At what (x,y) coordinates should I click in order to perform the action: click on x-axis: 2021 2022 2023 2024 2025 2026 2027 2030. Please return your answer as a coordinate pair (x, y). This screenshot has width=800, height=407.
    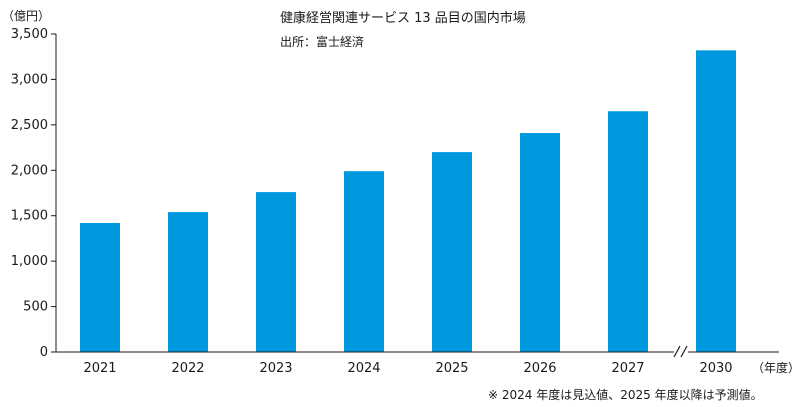
    Looking at the image, I should click on (407, 368).